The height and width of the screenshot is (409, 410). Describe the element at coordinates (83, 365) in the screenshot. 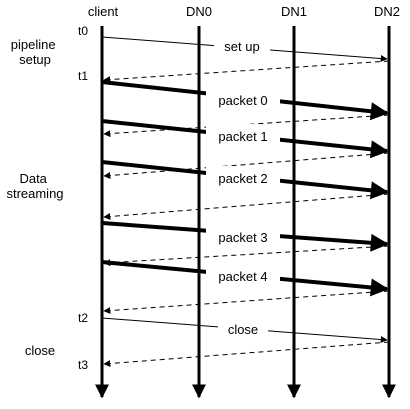

I see `time-mark-t3: t3` at that location.